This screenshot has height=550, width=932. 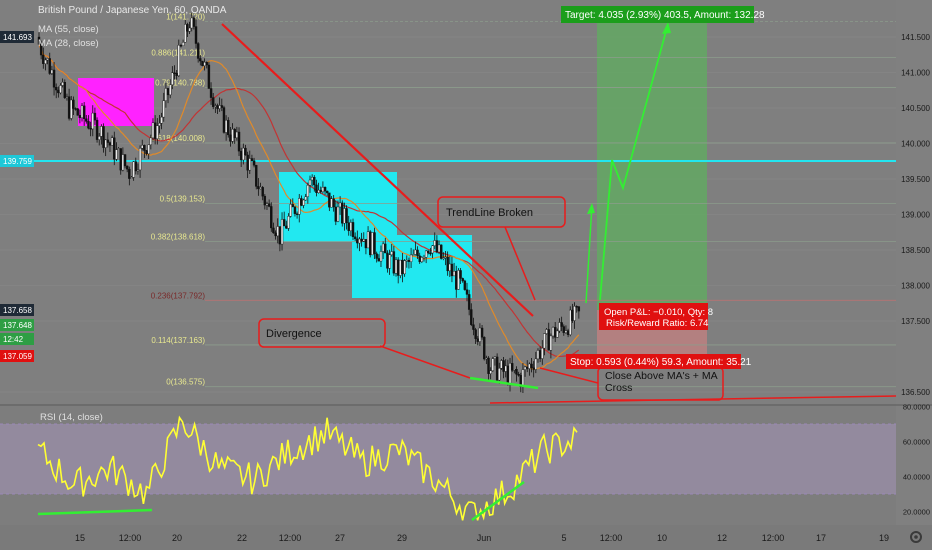 I want to click on price-badge-label: 12:42, so click(x=13, y=339).